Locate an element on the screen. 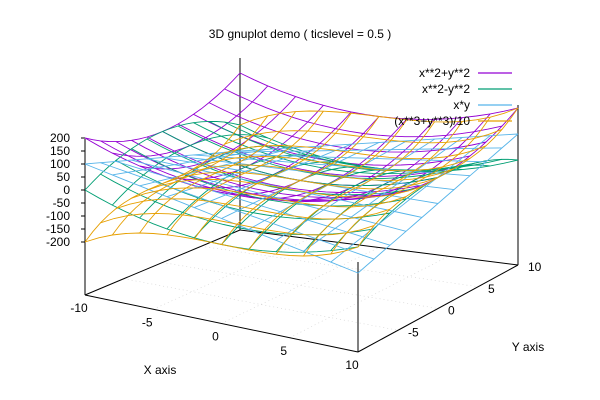 The height and width of the screenshot is (400, 600). y-axis-line is located at coordinates (438, 308).